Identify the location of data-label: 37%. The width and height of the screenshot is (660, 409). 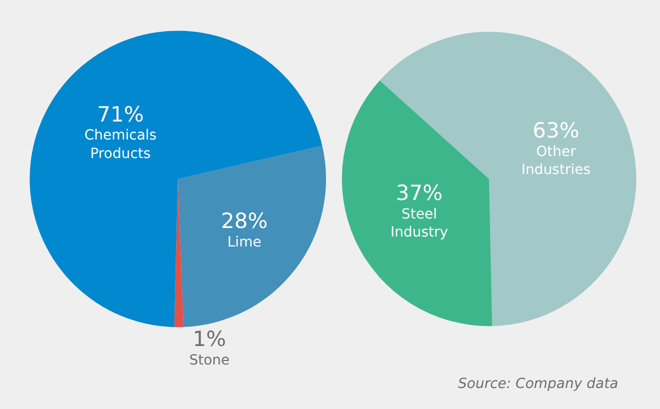
(419, 193).